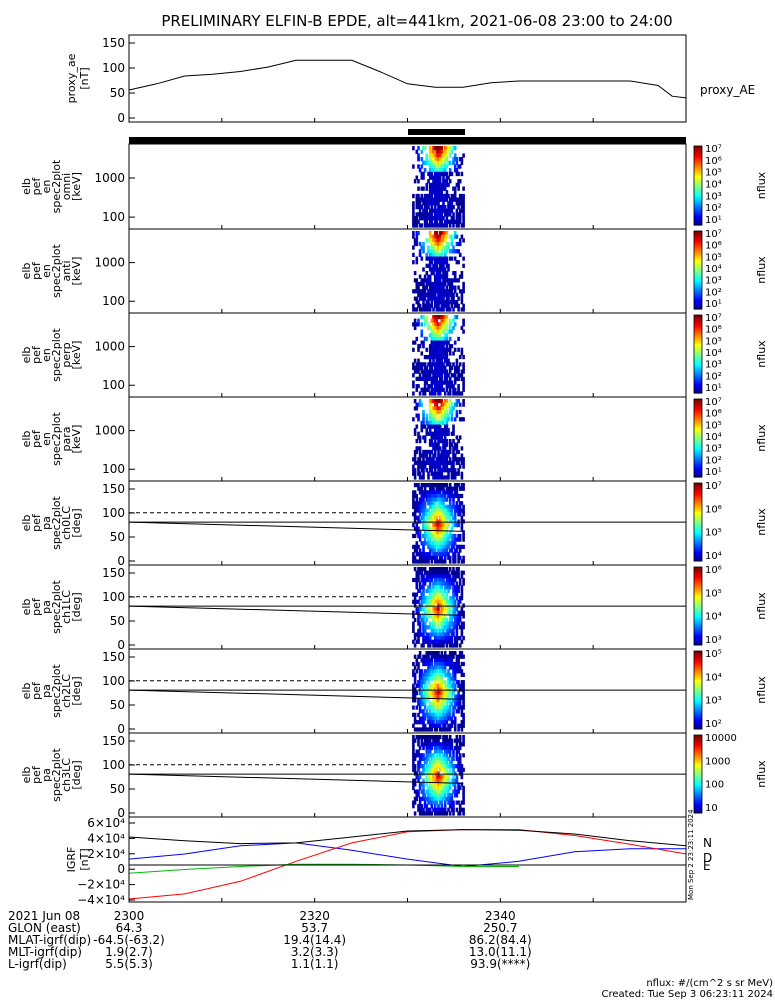  I want to click on grf-series-E, so click(323, 868).